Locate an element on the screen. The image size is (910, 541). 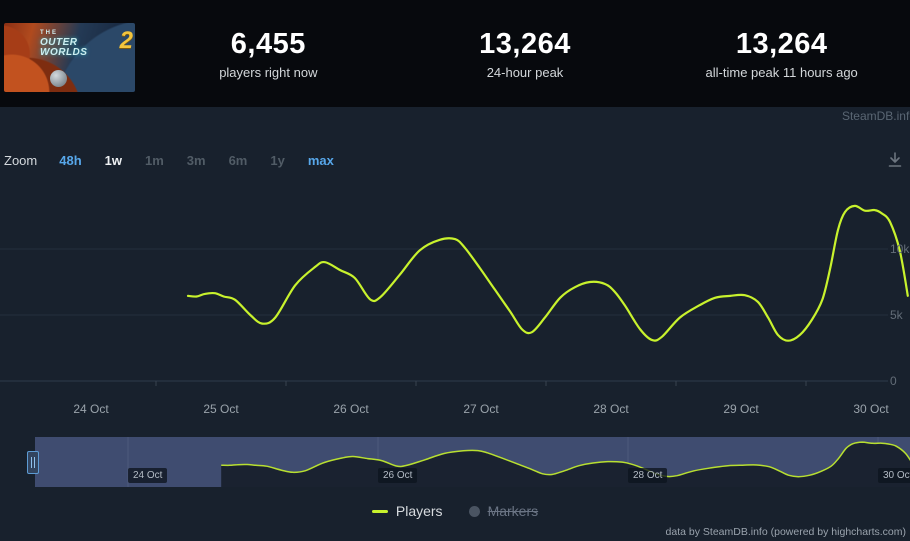
x-axis-label-30-Oct: 30 Oct is located at coordinates (871, 409).